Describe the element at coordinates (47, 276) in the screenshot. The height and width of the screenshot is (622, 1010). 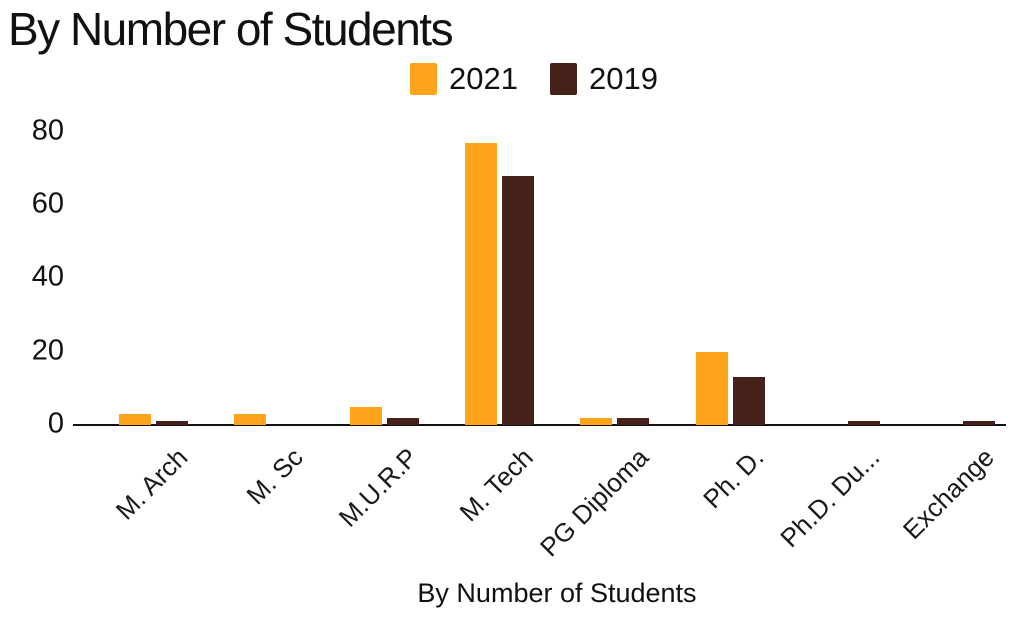
I see `y-tick-label-40: 40` at that location.